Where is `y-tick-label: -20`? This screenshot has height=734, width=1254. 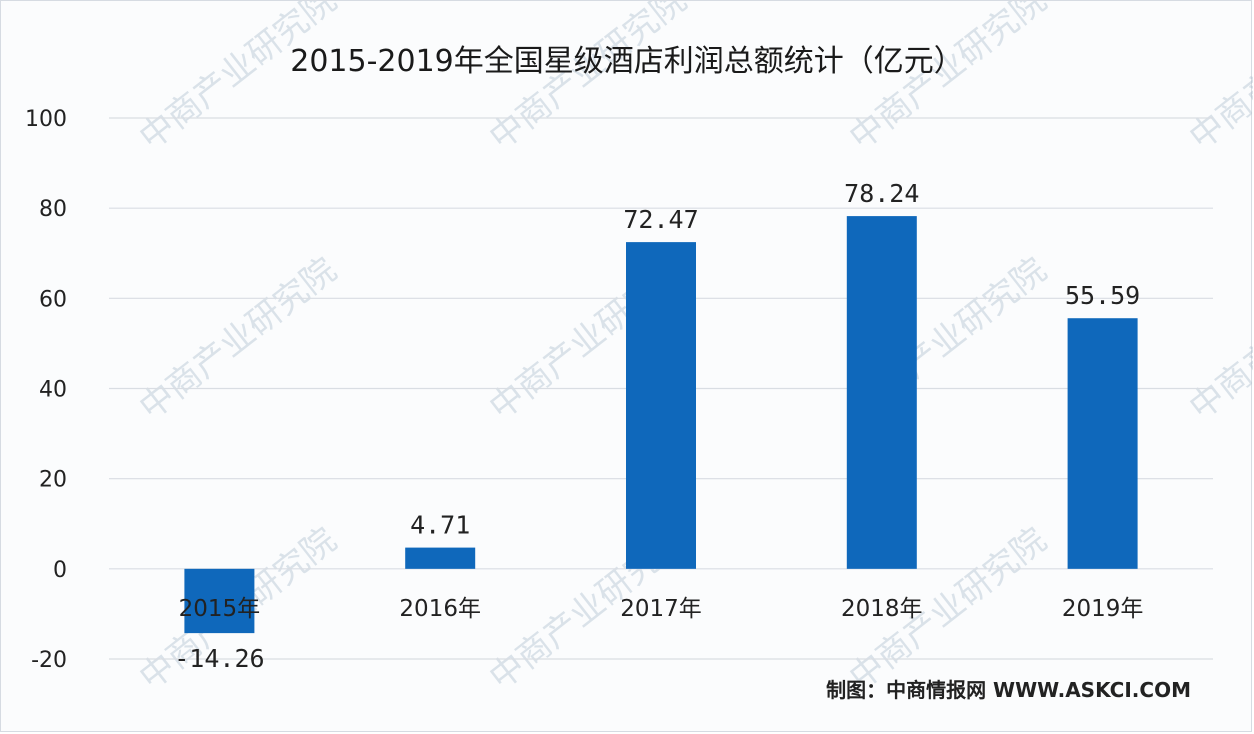 y-tick-label: -20 is located at coordinates (49, 660).